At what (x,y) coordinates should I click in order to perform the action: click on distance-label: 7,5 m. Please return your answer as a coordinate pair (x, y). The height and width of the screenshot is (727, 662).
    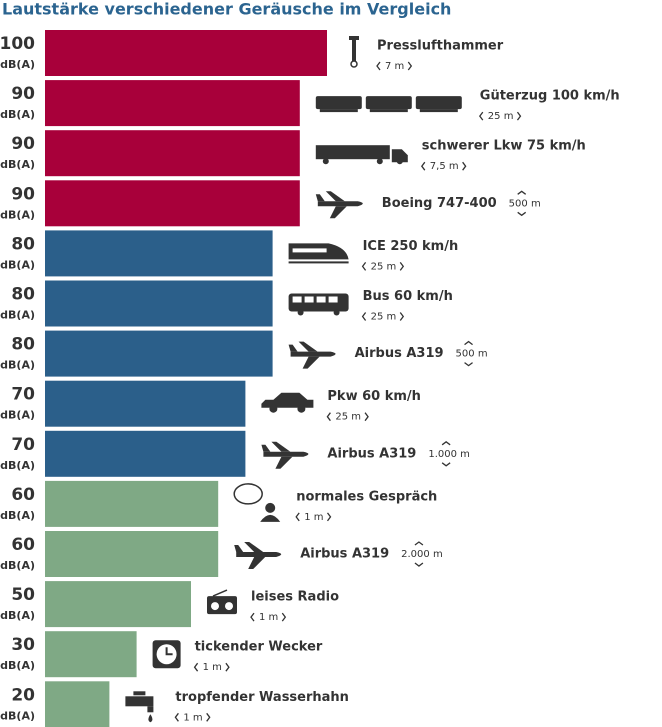
    Looking at the image, I should click on (444, 166).